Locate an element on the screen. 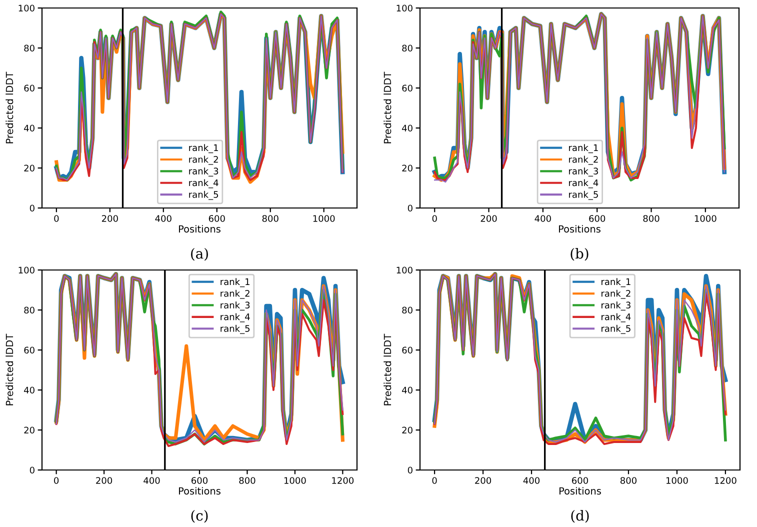  text: (d) is located at coordinates (580, 516).